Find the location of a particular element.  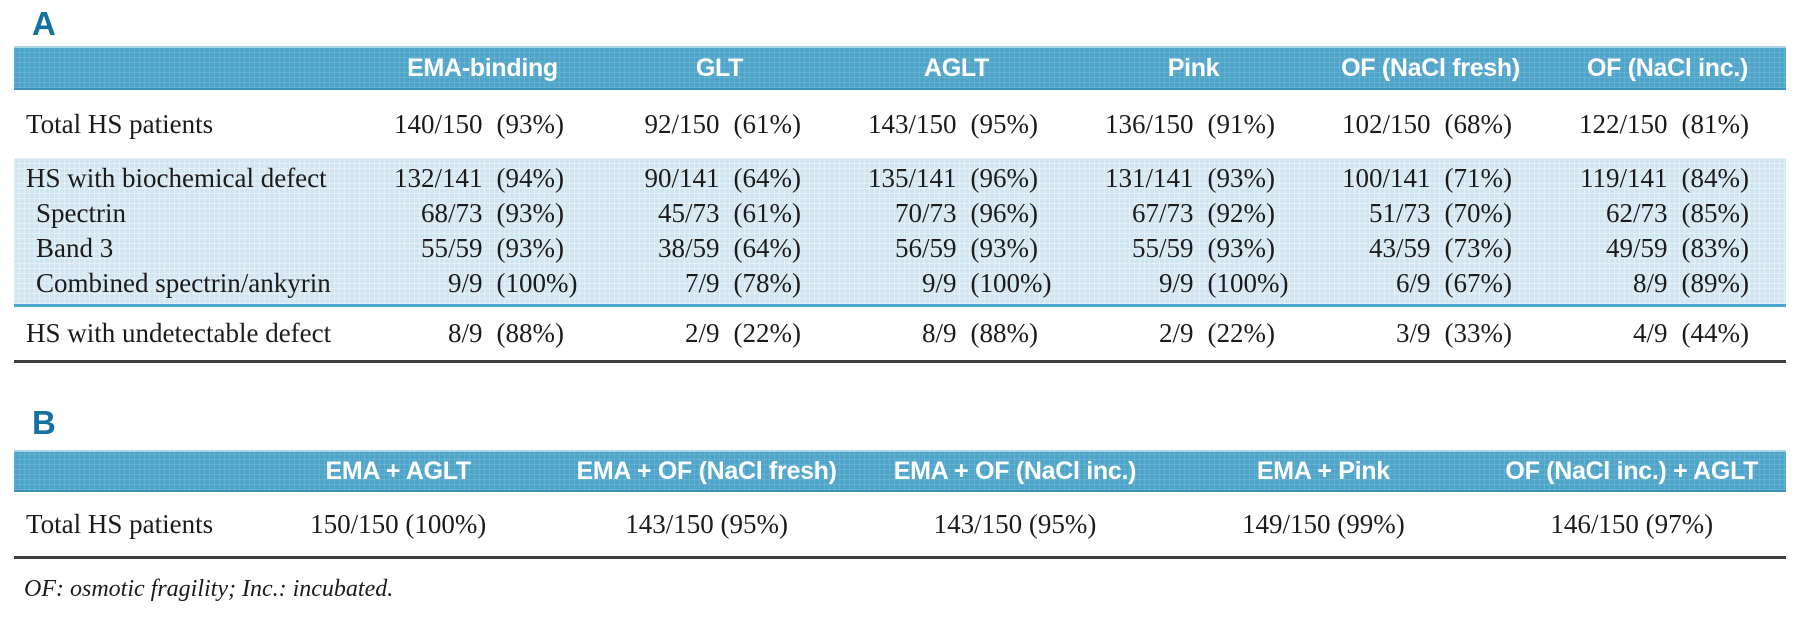

row-label: Band 3 is located at coordinates (75, 248).